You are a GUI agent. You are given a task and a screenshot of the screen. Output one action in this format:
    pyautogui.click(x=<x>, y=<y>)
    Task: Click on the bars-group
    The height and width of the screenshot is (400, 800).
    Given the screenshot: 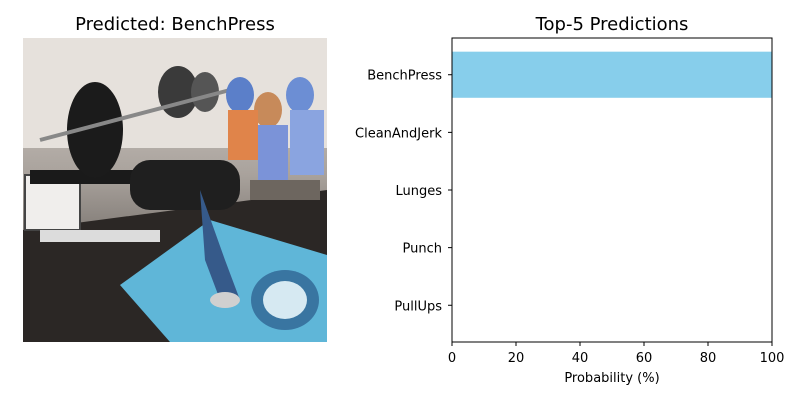 What is the action you would take?
    pyautogui.click(x=612, y=74)
    